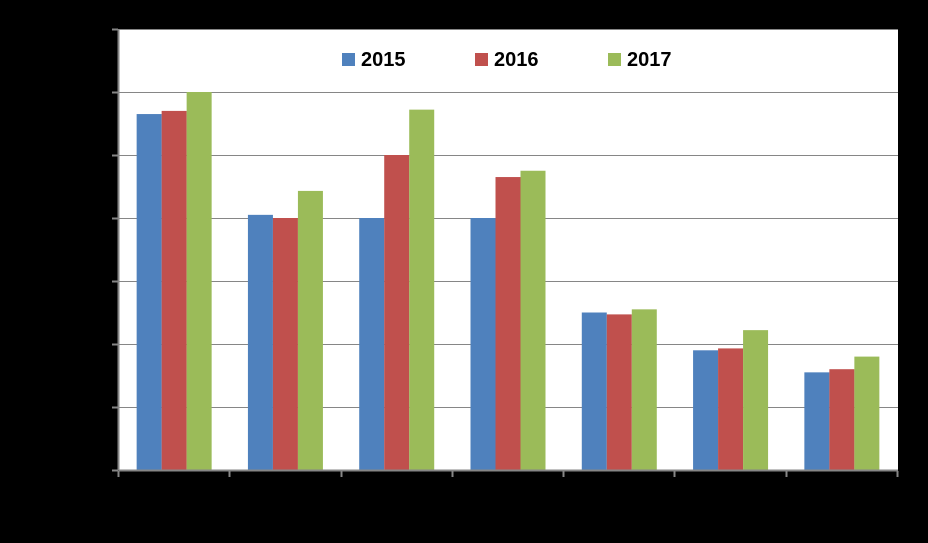  I want to click on legend-swatch-2017, so click(614, 59).